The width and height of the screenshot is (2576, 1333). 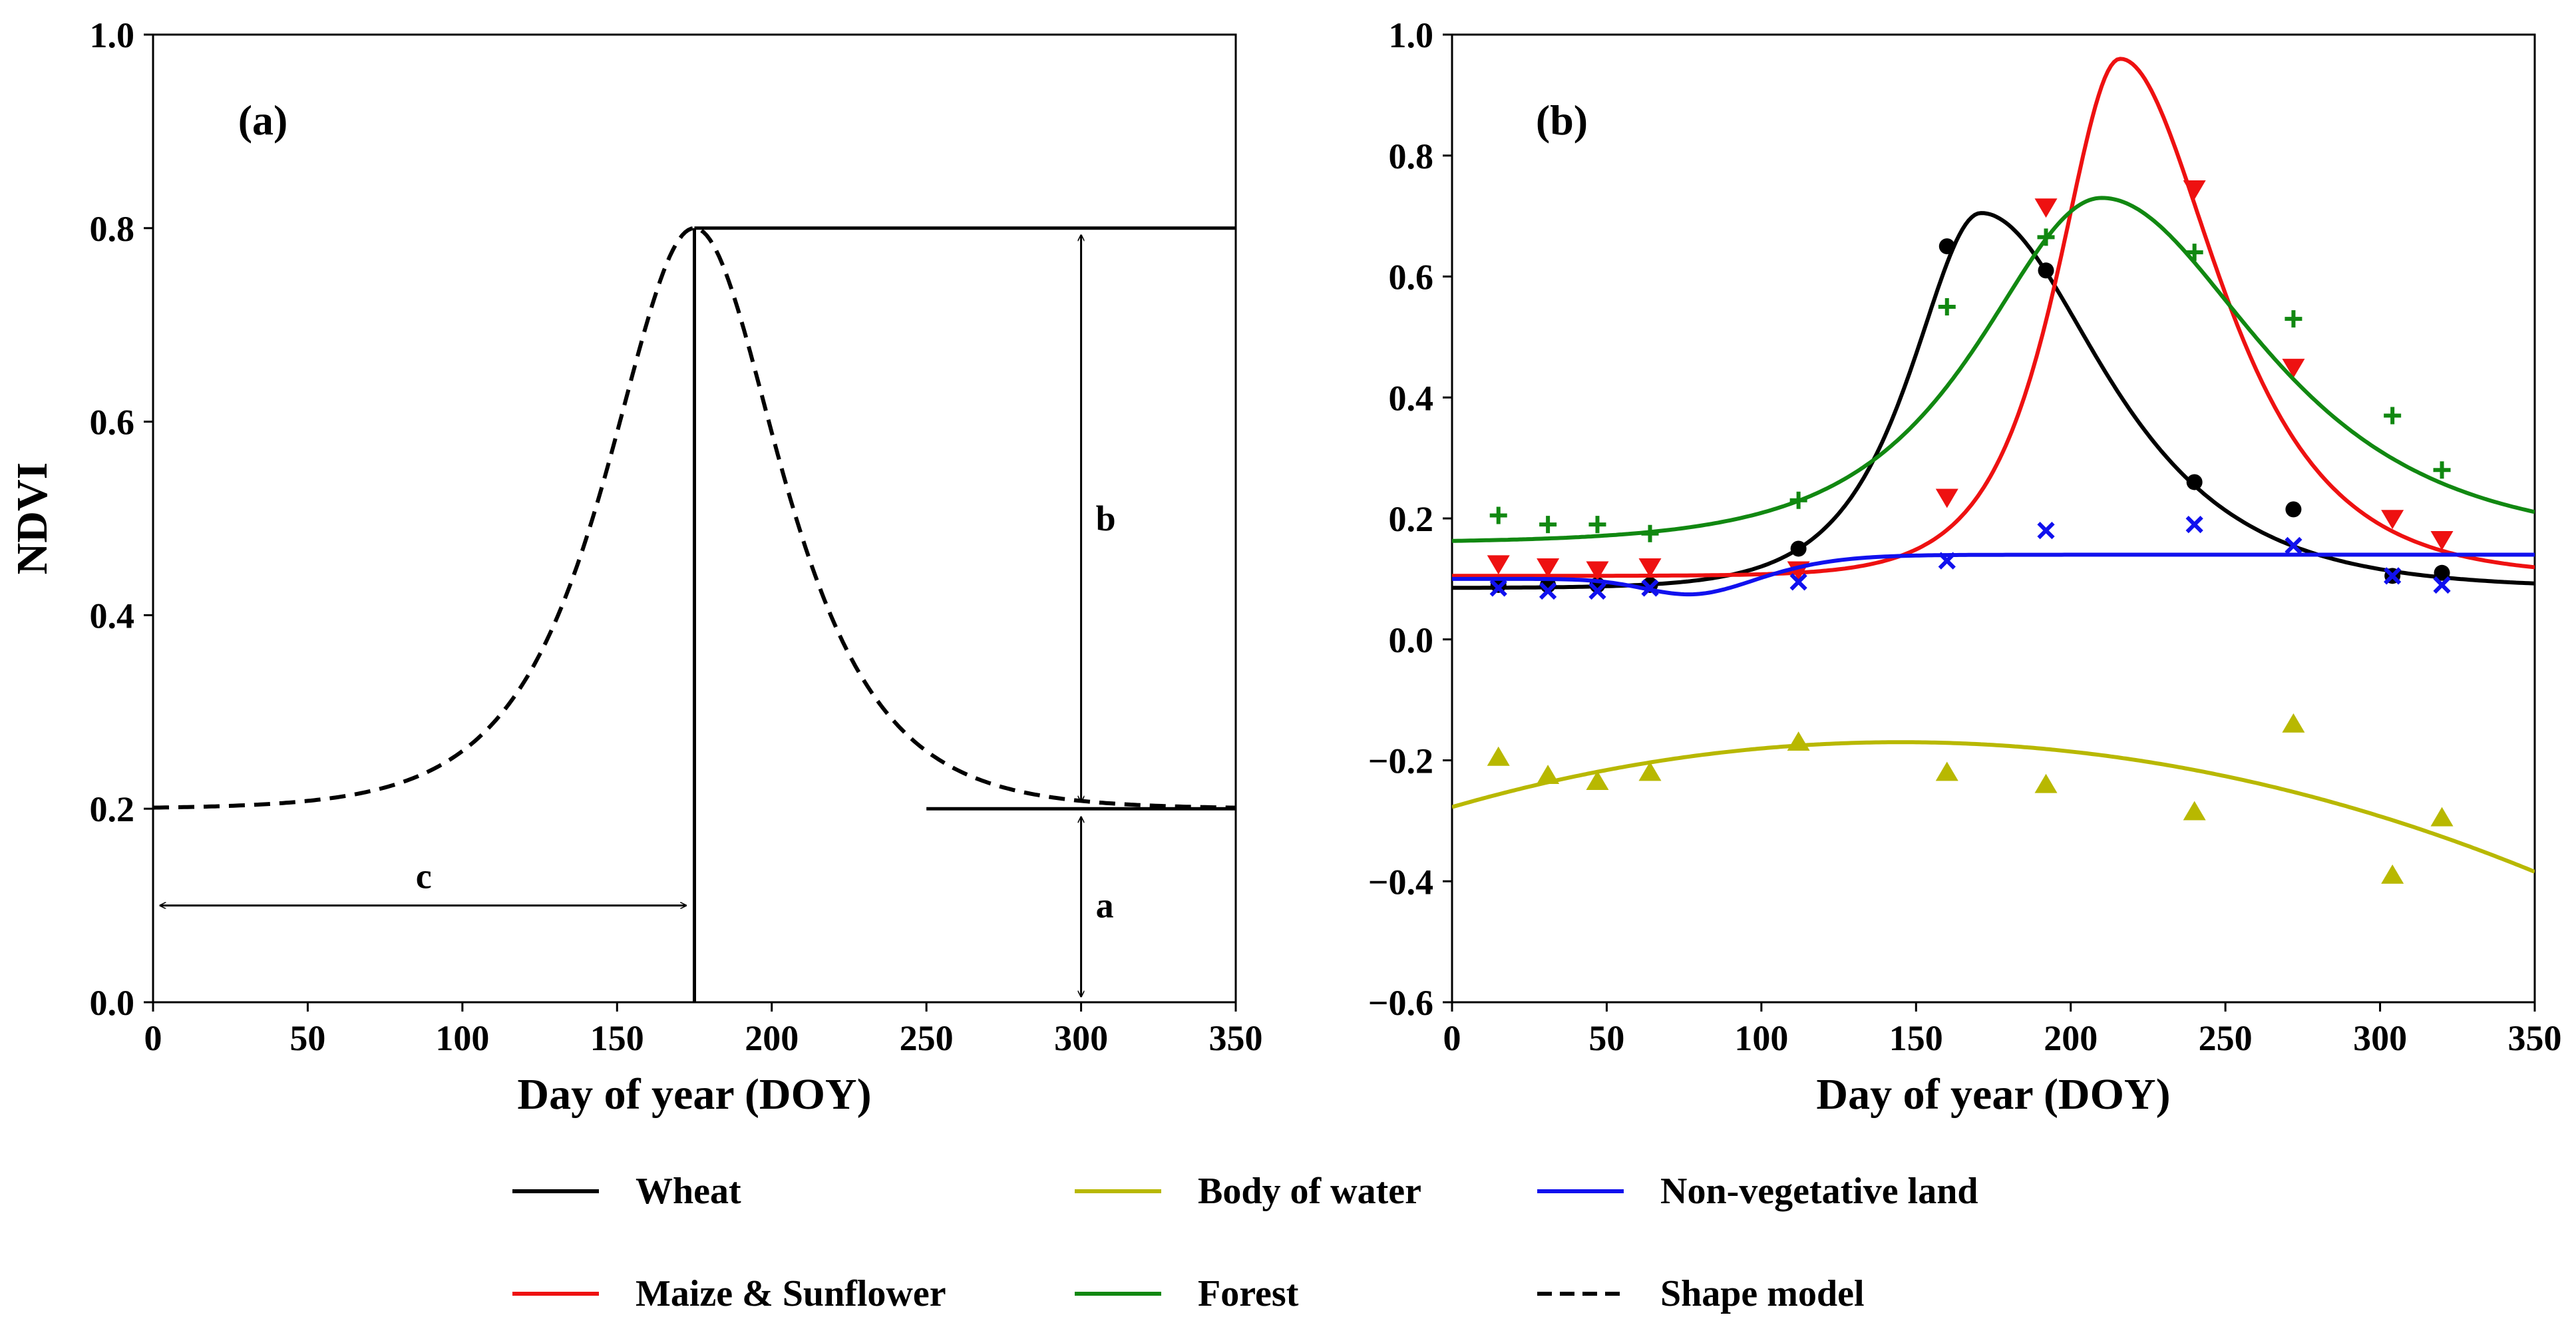 I want to click on wheat-fit-line, so click(x=1993, y=400).